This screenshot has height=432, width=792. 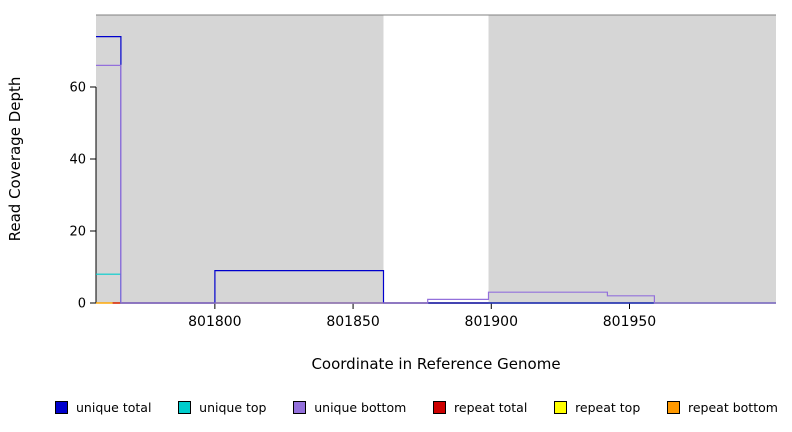 I want to click on y-tick-label: 40, so click(x=77, y=160).